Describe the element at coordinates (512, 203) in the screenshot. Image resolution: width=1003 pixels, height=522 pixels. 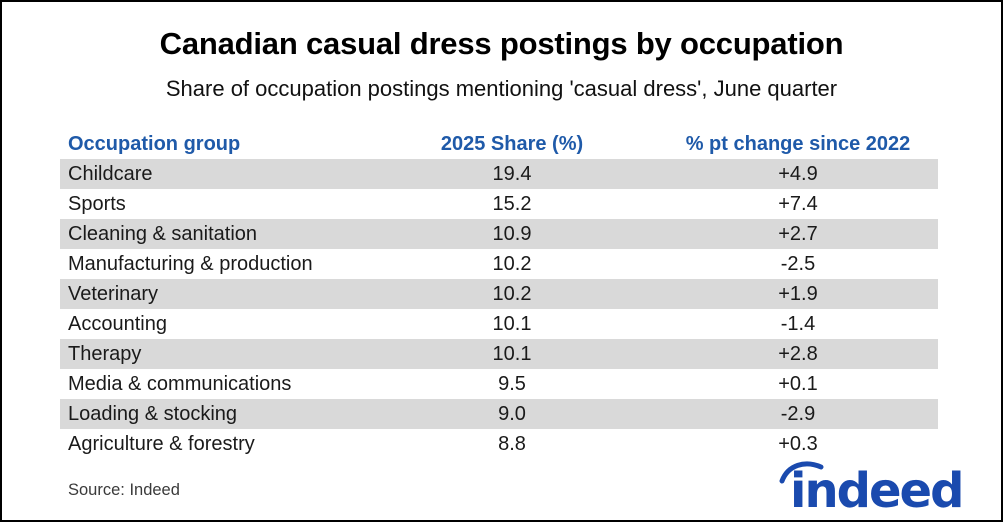
I see `cell-share: 15.2` at that location.